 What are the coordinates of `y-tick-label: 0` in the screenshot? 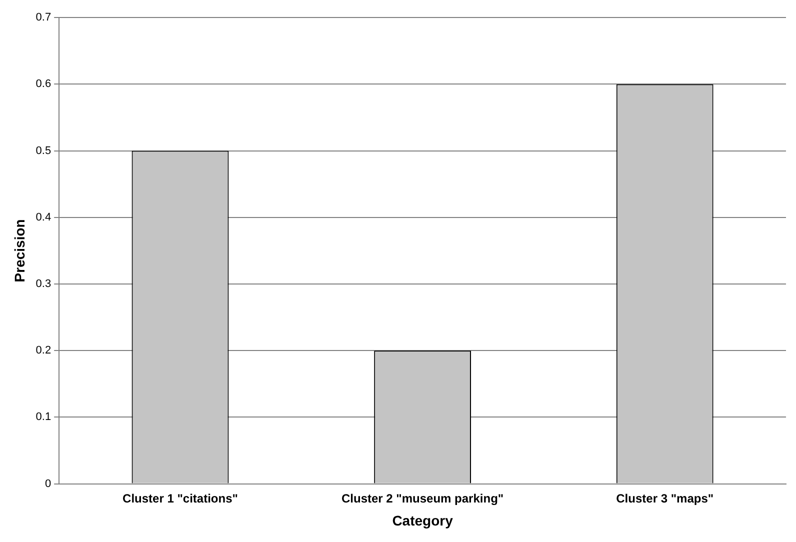 It's located at (48, 484).